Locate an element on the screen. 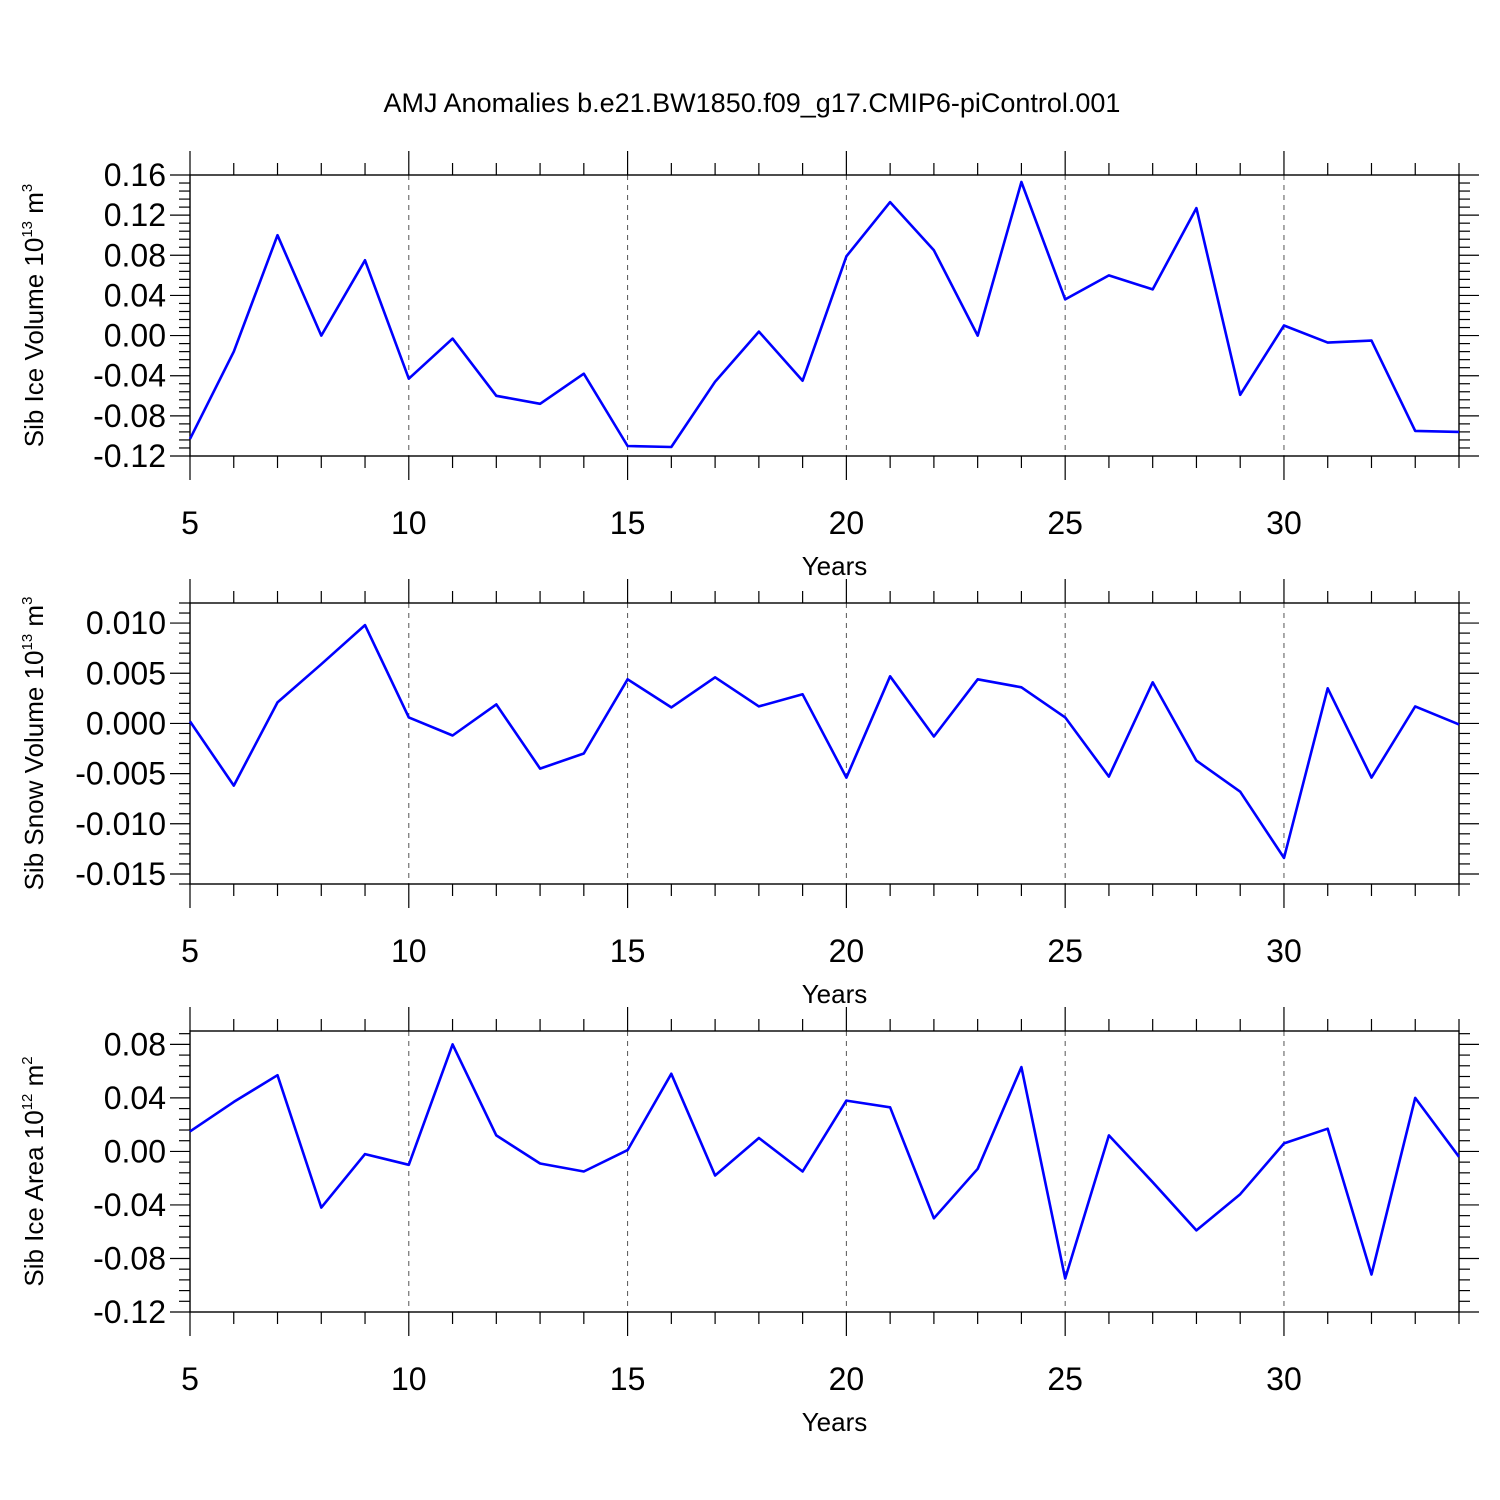 The image size is (1500, 1500). y-axis-title-text: Sib Ice Area 10 is located at coordinates (34, 1198).